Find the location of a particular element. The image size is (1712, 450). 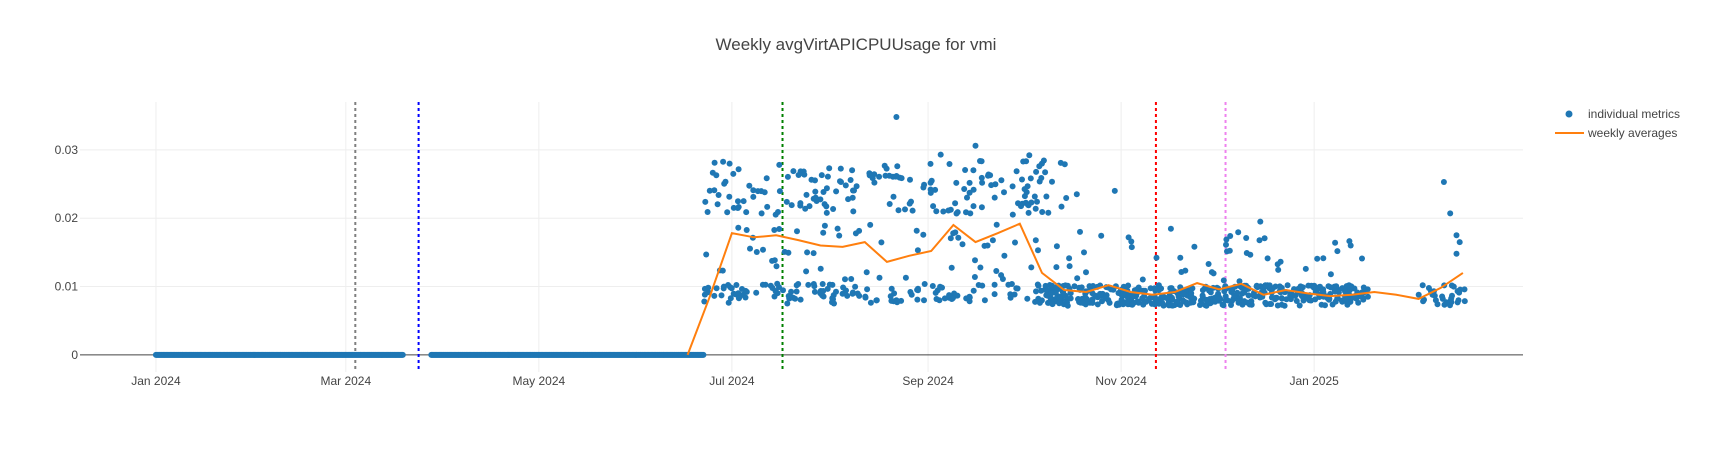

legend-marker-individual-metrics is located at coordinates (1569, 114).